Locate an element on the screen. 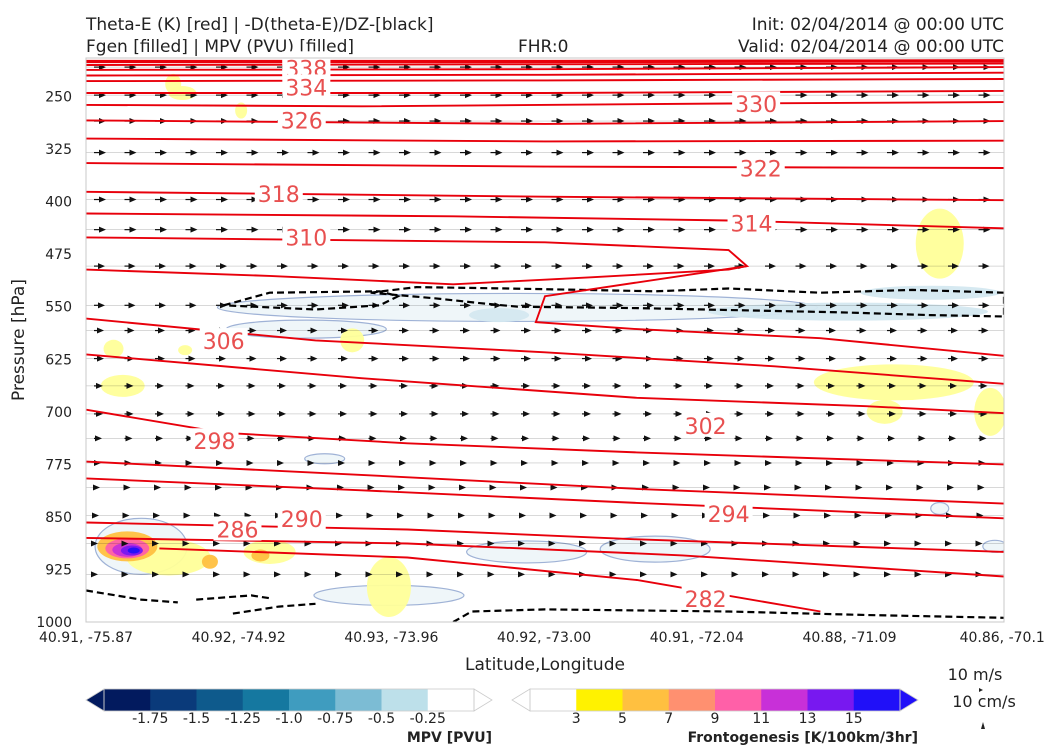 The image size is (1050, 750). colorbar-tick-label: 15 is located at coordinates (854, 719).